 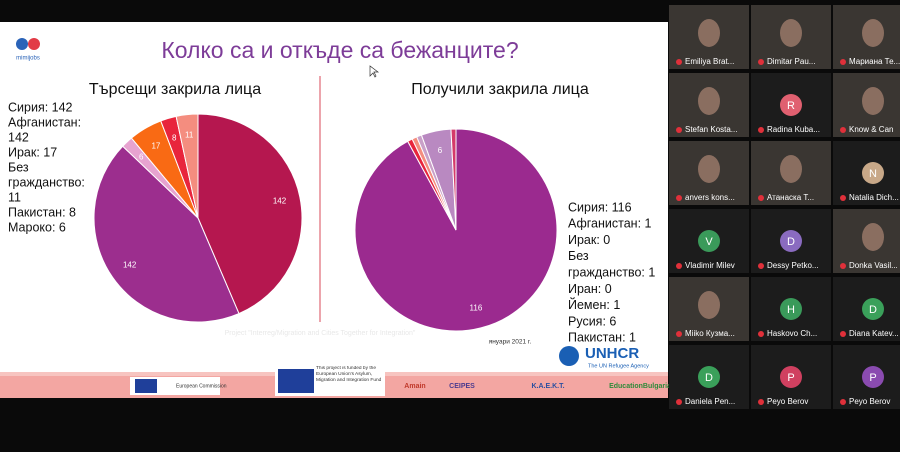 I want to click on chart-title: Получили закрила лица, so click(x=500, y=89).